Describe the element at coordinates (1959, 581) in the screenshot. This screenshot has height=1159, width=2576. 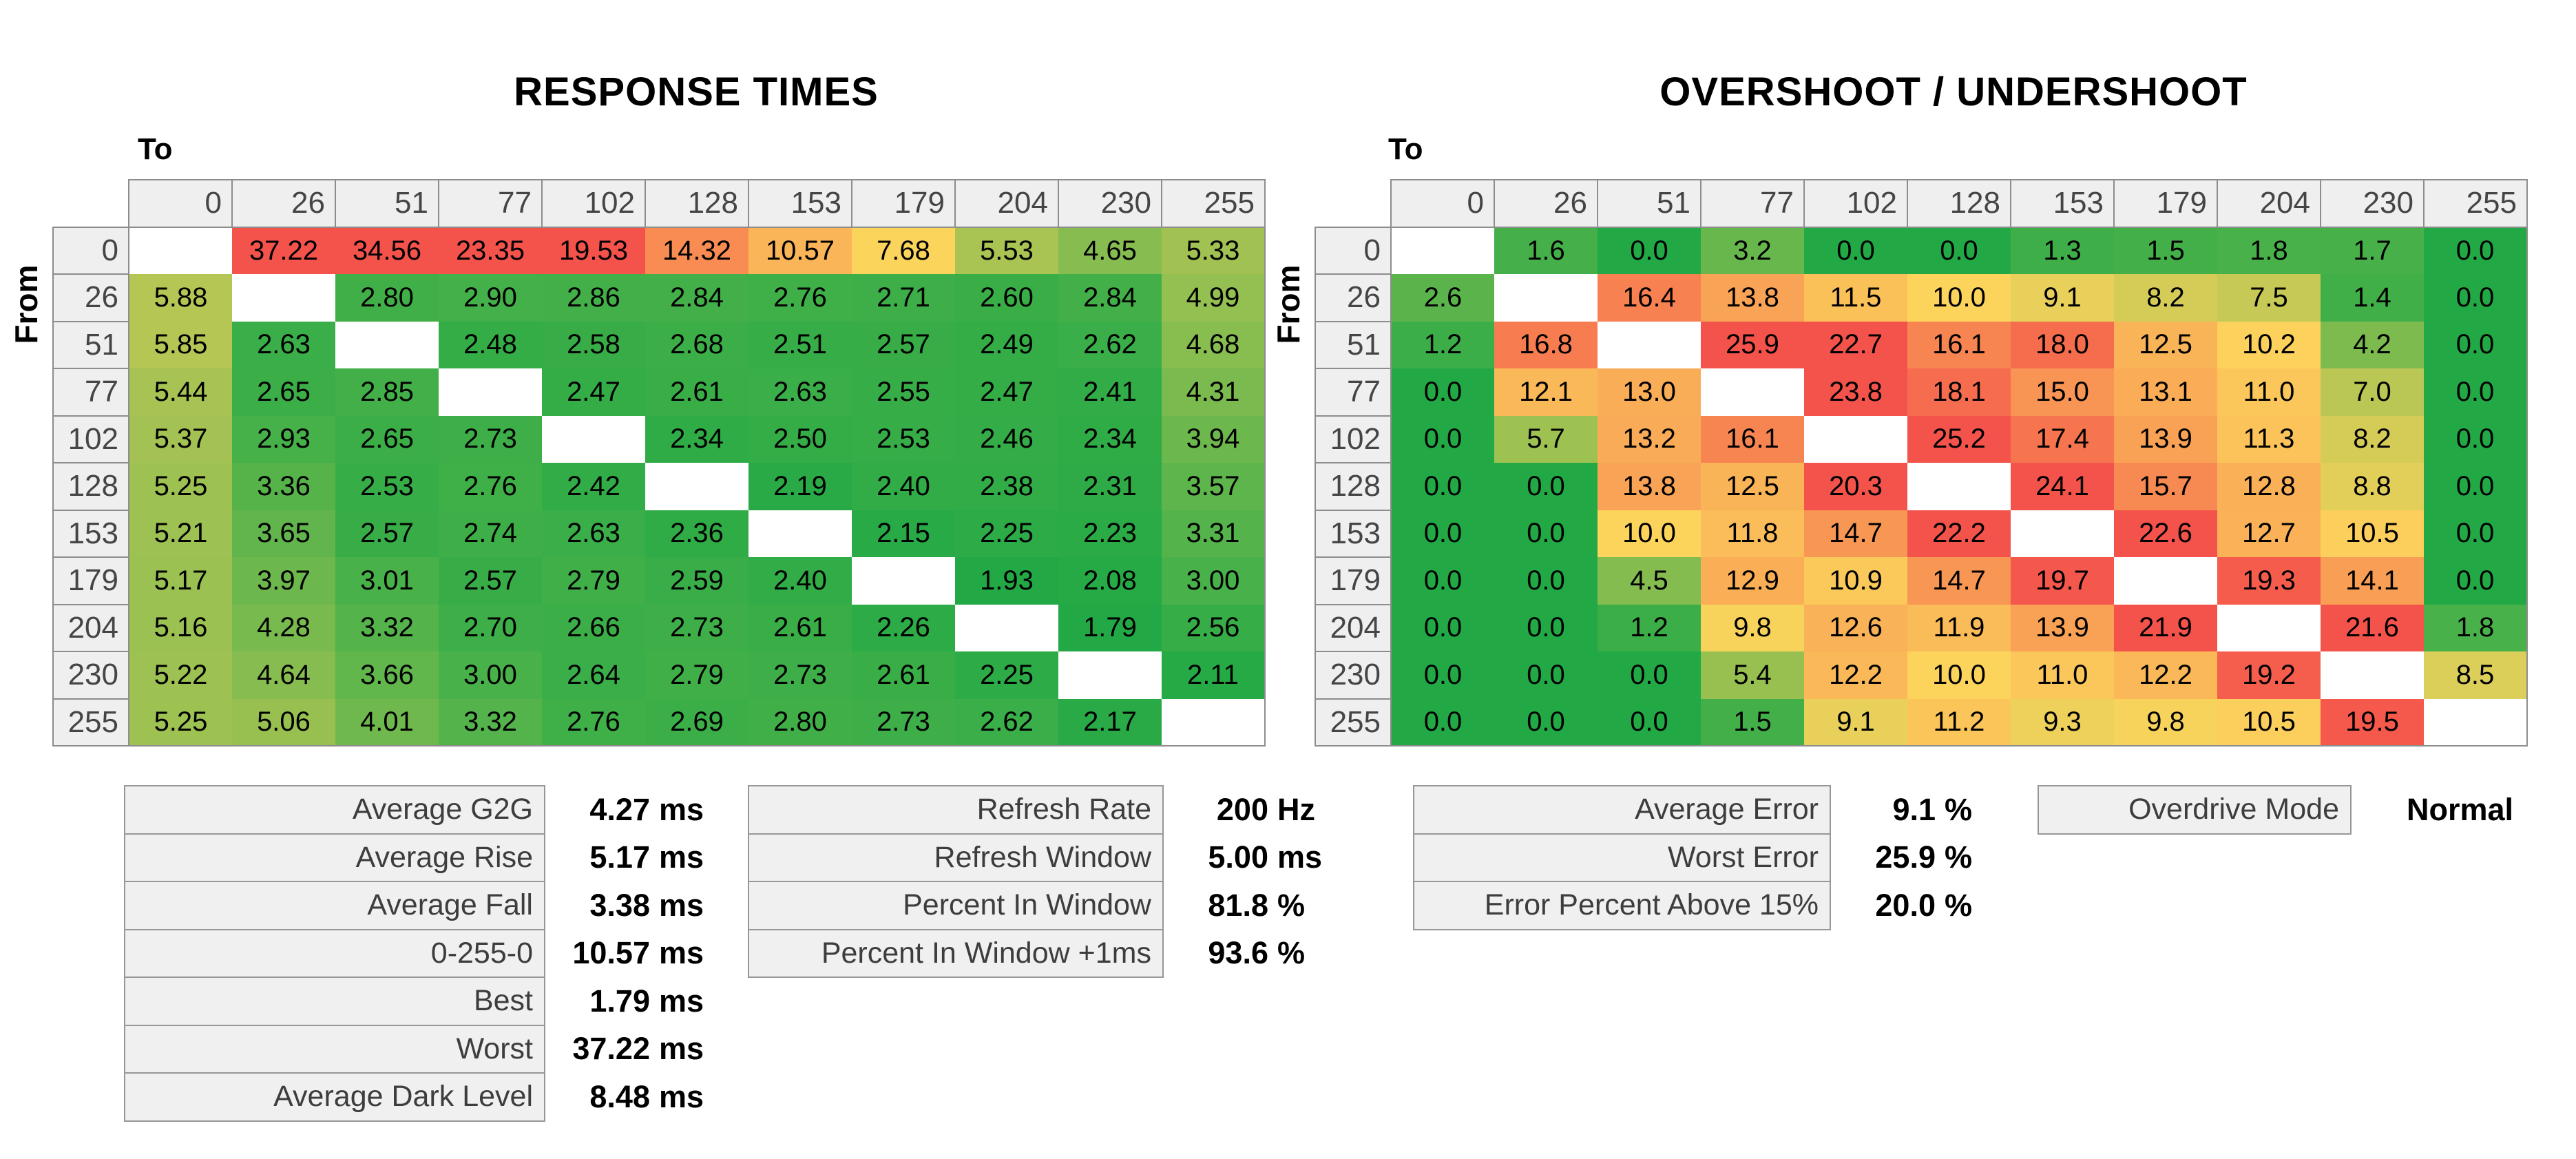
I see `heatmap-cell: 14.7` at that location.